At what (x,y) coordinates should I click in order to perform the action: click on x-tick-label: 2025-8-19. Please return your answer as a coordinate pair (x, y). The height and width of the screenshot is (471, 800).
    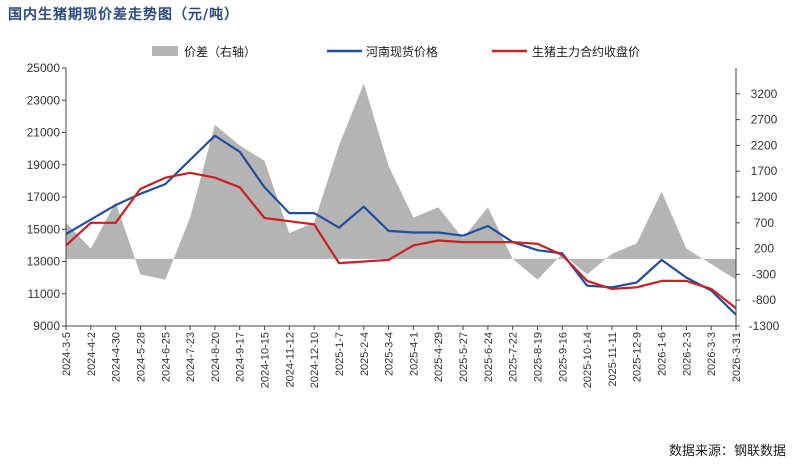
    Looking at the image, I should click on (538, 357).